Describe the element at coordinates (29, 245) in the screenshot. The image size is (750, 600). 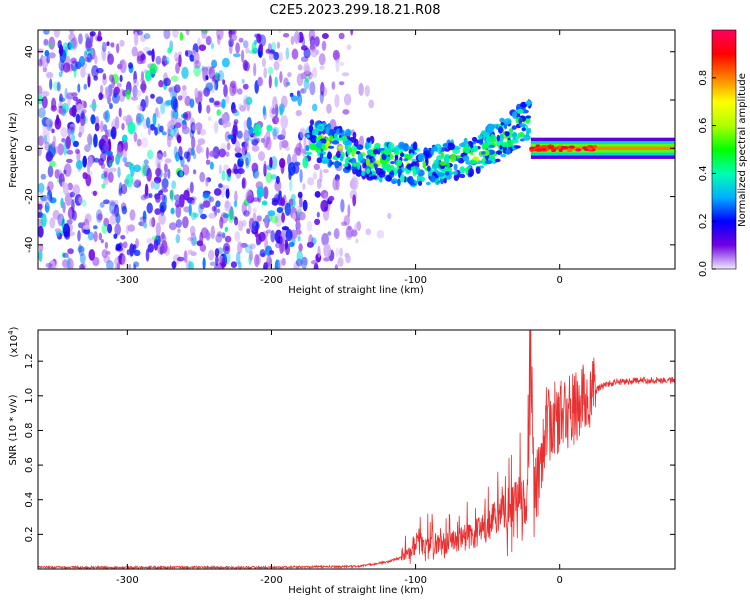
I see `y-tick-label: -40` at that location.